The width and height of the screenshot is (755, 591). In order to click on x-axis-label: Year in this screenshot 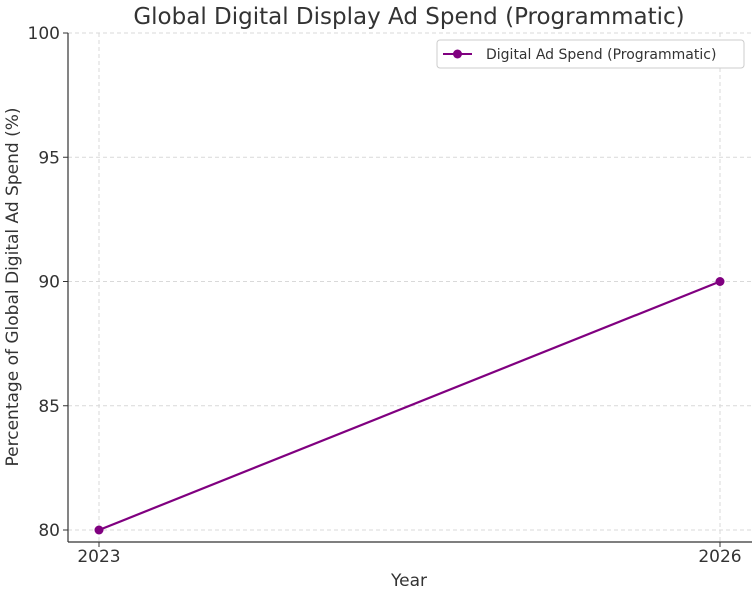, I will do `click(408, 581)`.